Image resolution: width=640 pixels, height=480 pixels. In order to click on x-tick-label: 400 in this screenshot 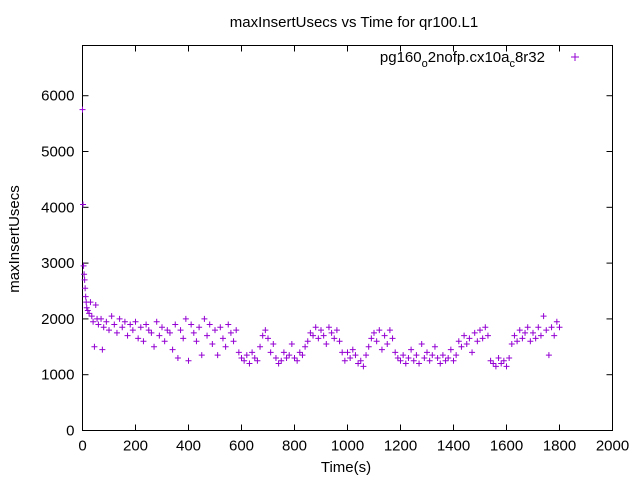, I will do `click(188, 446)`.